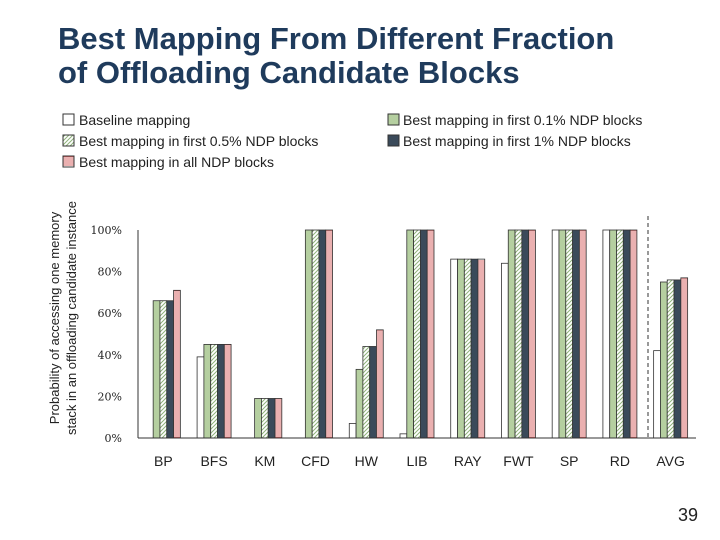  Describe the element at coordinates (569, 334) in the screenshot. I see `bar-first-0-5-sp` at that location.